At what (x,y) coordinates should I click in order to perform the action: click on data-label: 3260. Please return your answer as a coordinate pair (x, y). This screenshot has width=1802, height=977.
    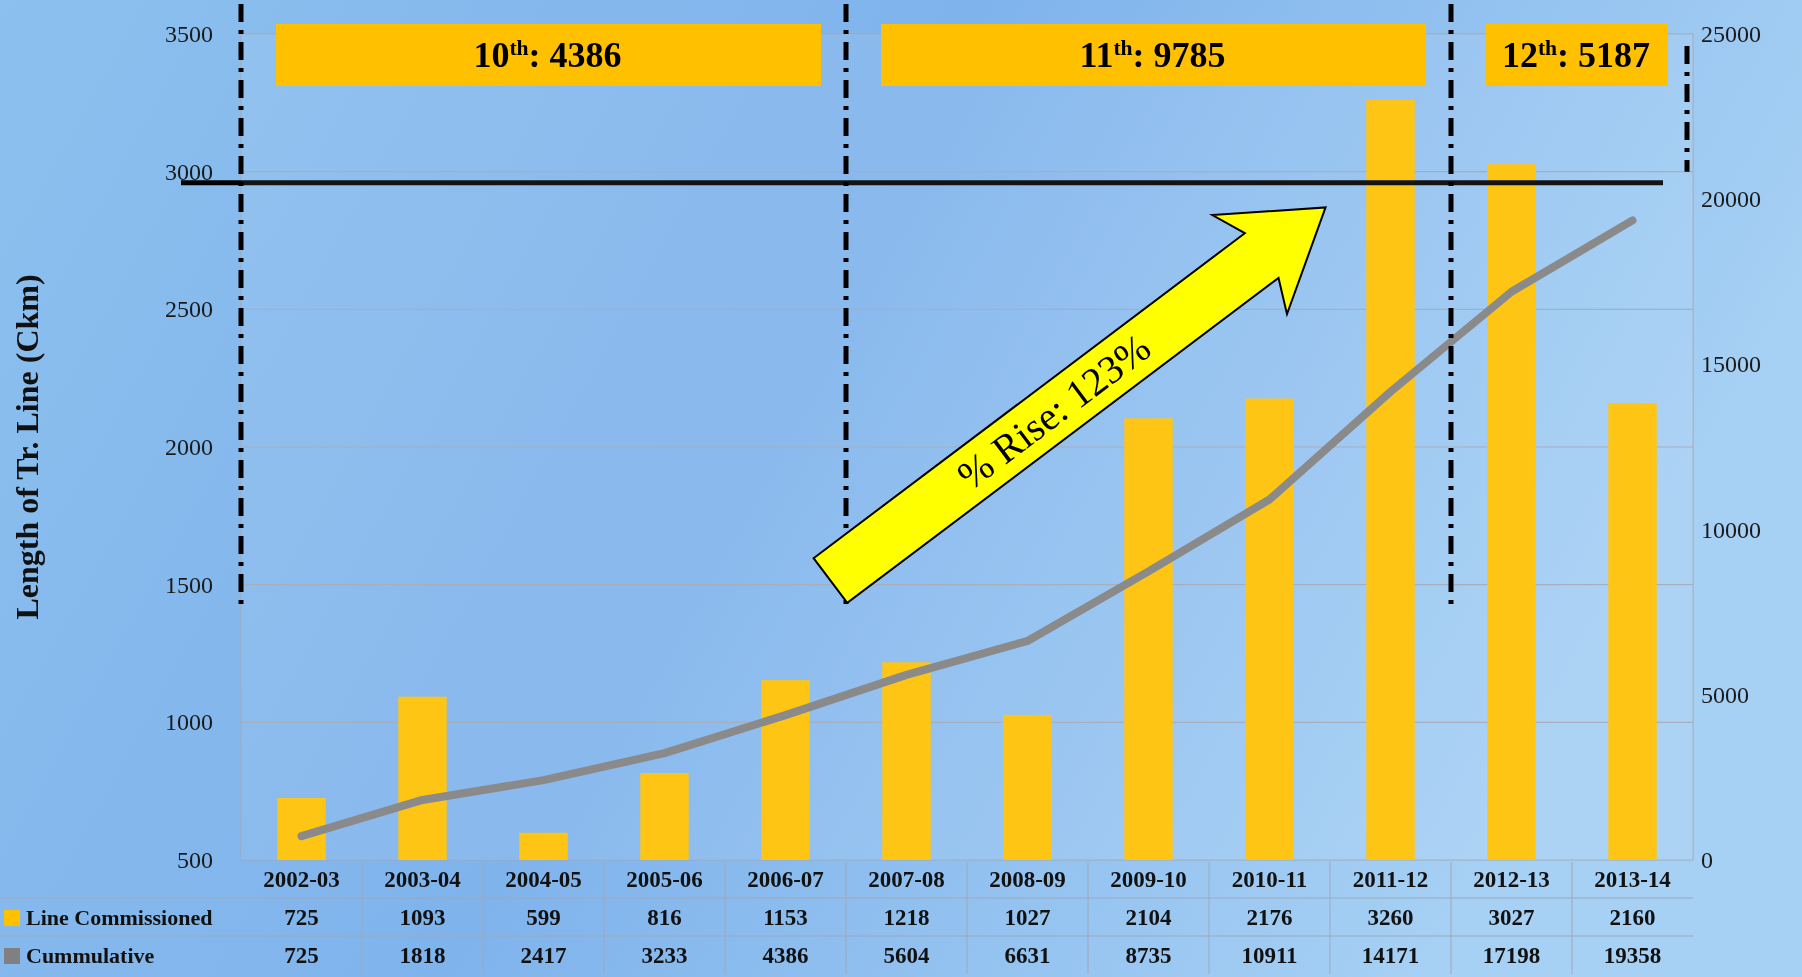
    Looking at the image, I should click on (1390, 917).